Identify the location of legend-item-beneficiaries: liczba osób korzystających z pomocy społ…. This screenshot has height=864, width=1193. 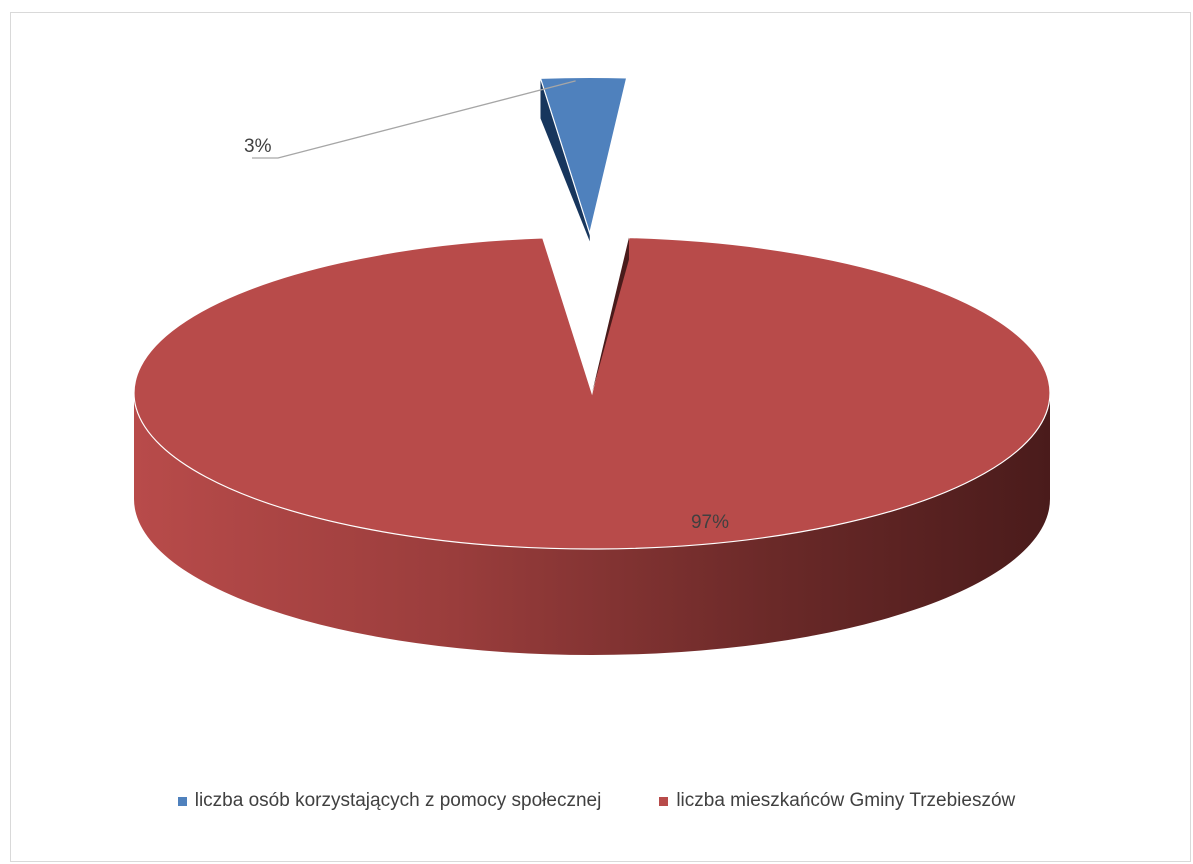
(389, 801).